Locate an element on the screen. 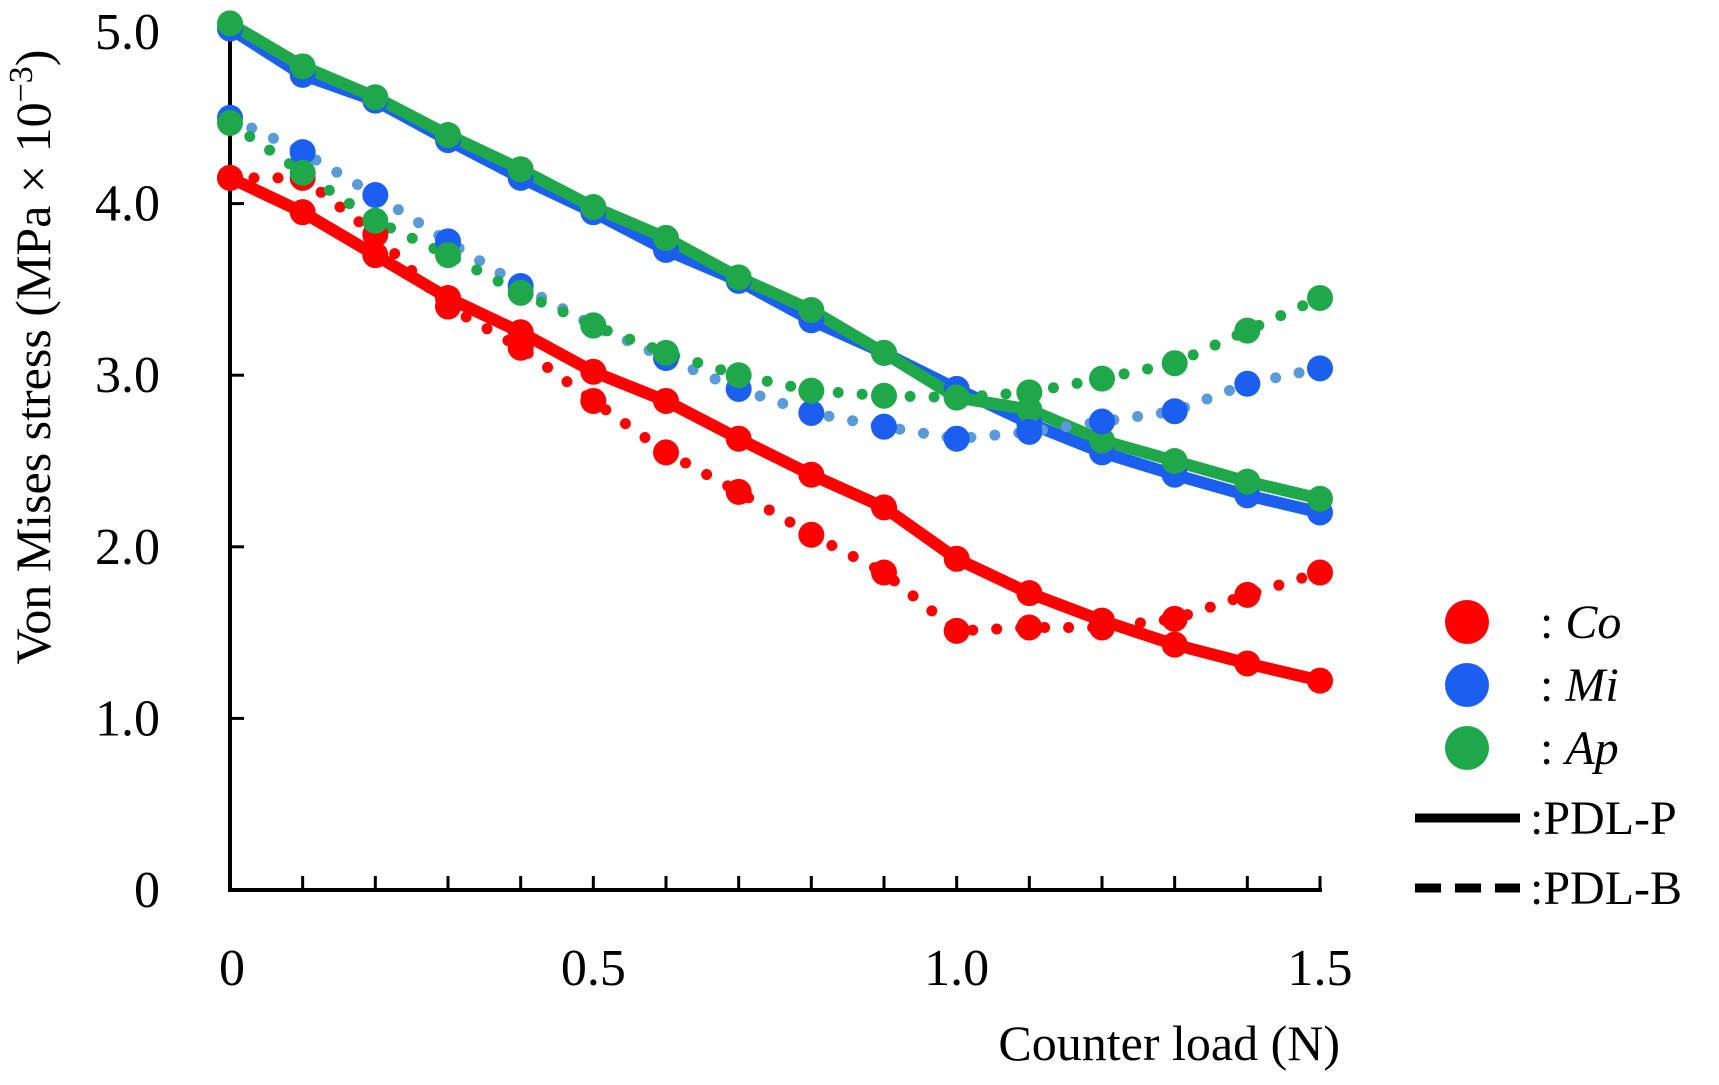 Image resolution: width=1719 pixels, height=1085 pixels. y-axis-title: Von Mises stress (MPa × 10−3) is located at coordinates (32, 357).